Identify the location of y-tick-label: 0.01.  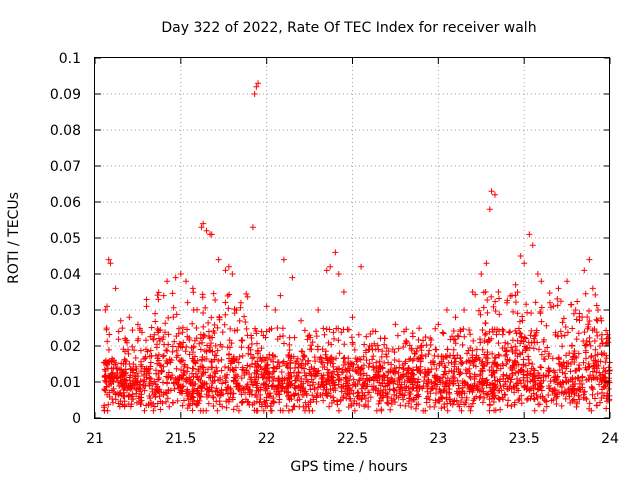
(65, 383).